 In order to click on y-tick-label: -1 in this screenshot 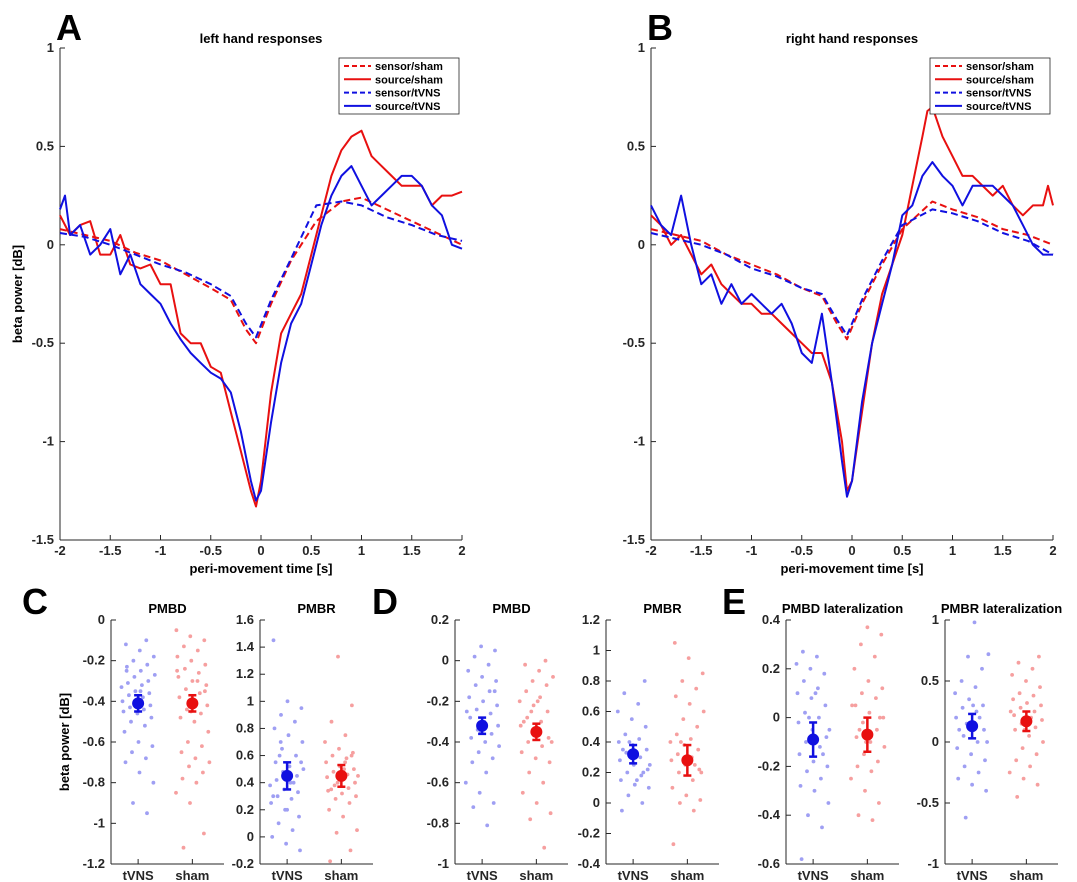, I will do `click(639, 441)`.